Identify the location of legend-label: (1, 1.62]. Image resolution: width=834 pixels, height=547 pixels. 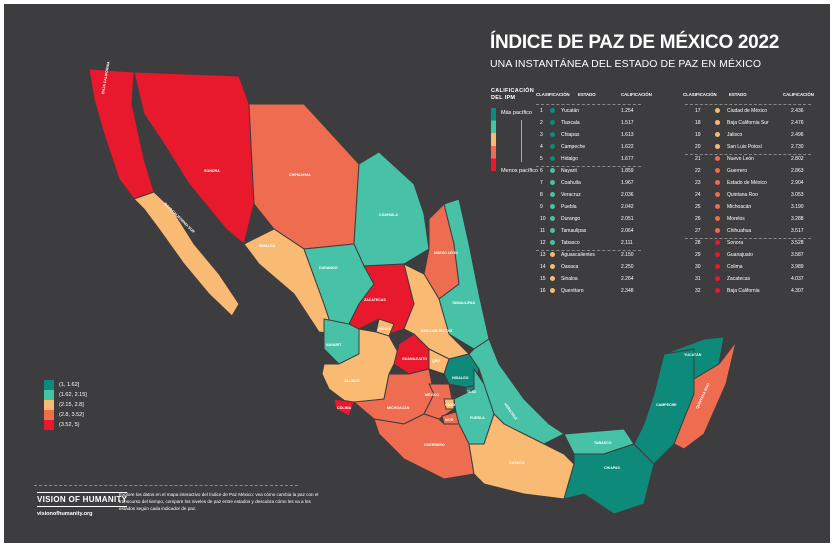
(69, 385).